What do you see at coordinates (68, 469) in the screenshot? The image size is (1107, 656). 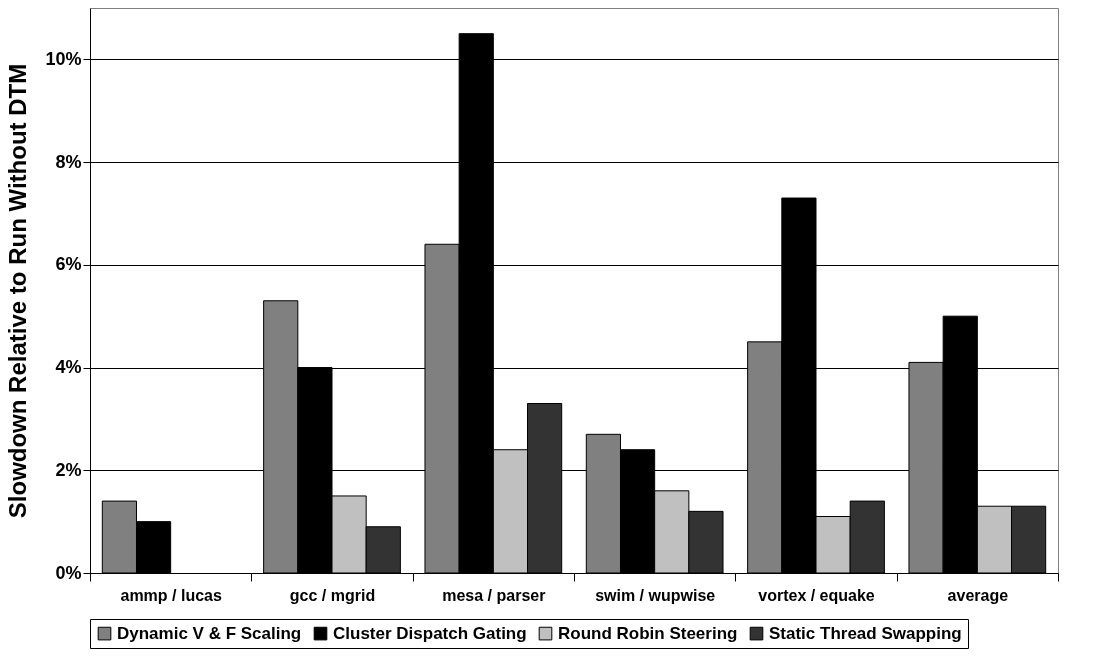 I see `y-tick-label: 2%` at bounding box center [68, 469].